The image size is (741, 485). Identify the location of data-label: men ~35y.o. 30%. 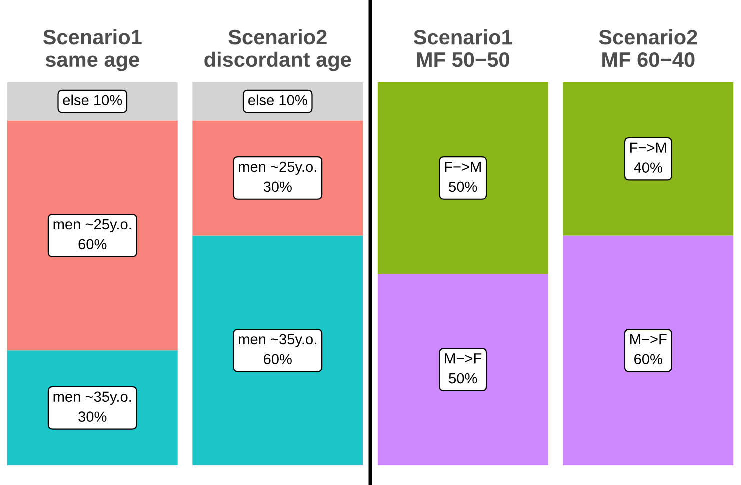
(93, 407).